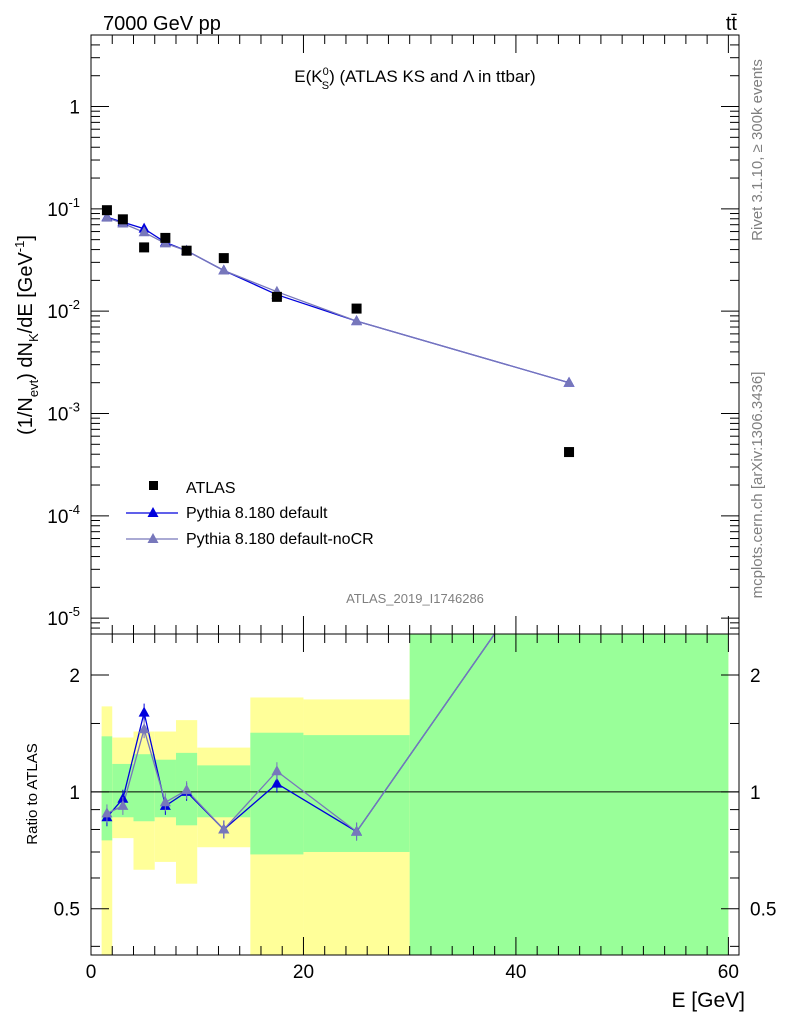 This screenshot has height=1024, width=786. I want to click on ratio-series, so click(298, 737).